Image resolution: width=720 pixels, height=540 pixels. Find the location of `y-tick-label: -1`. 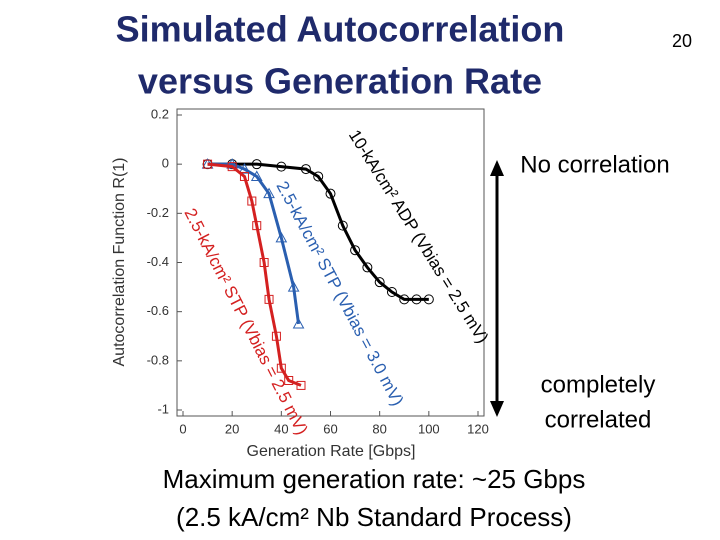

y-tick-label: -1 is located at coordinates (163, 408).